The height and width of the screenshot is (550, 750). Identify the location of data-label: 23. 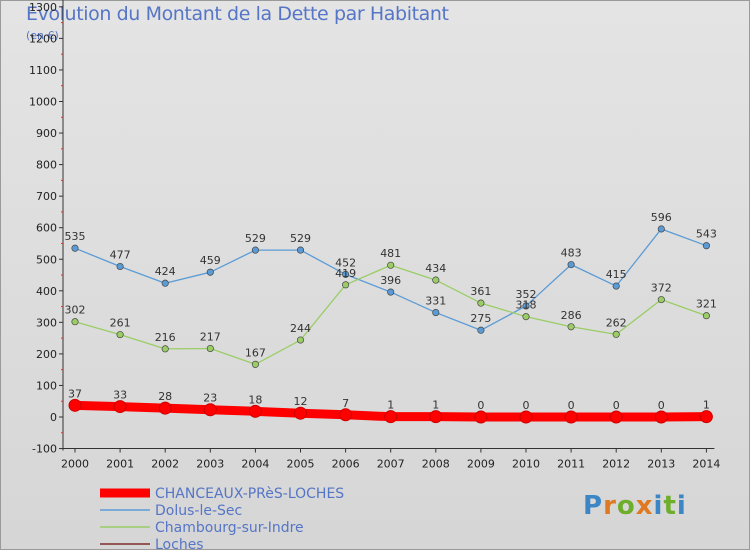
(210, 398).